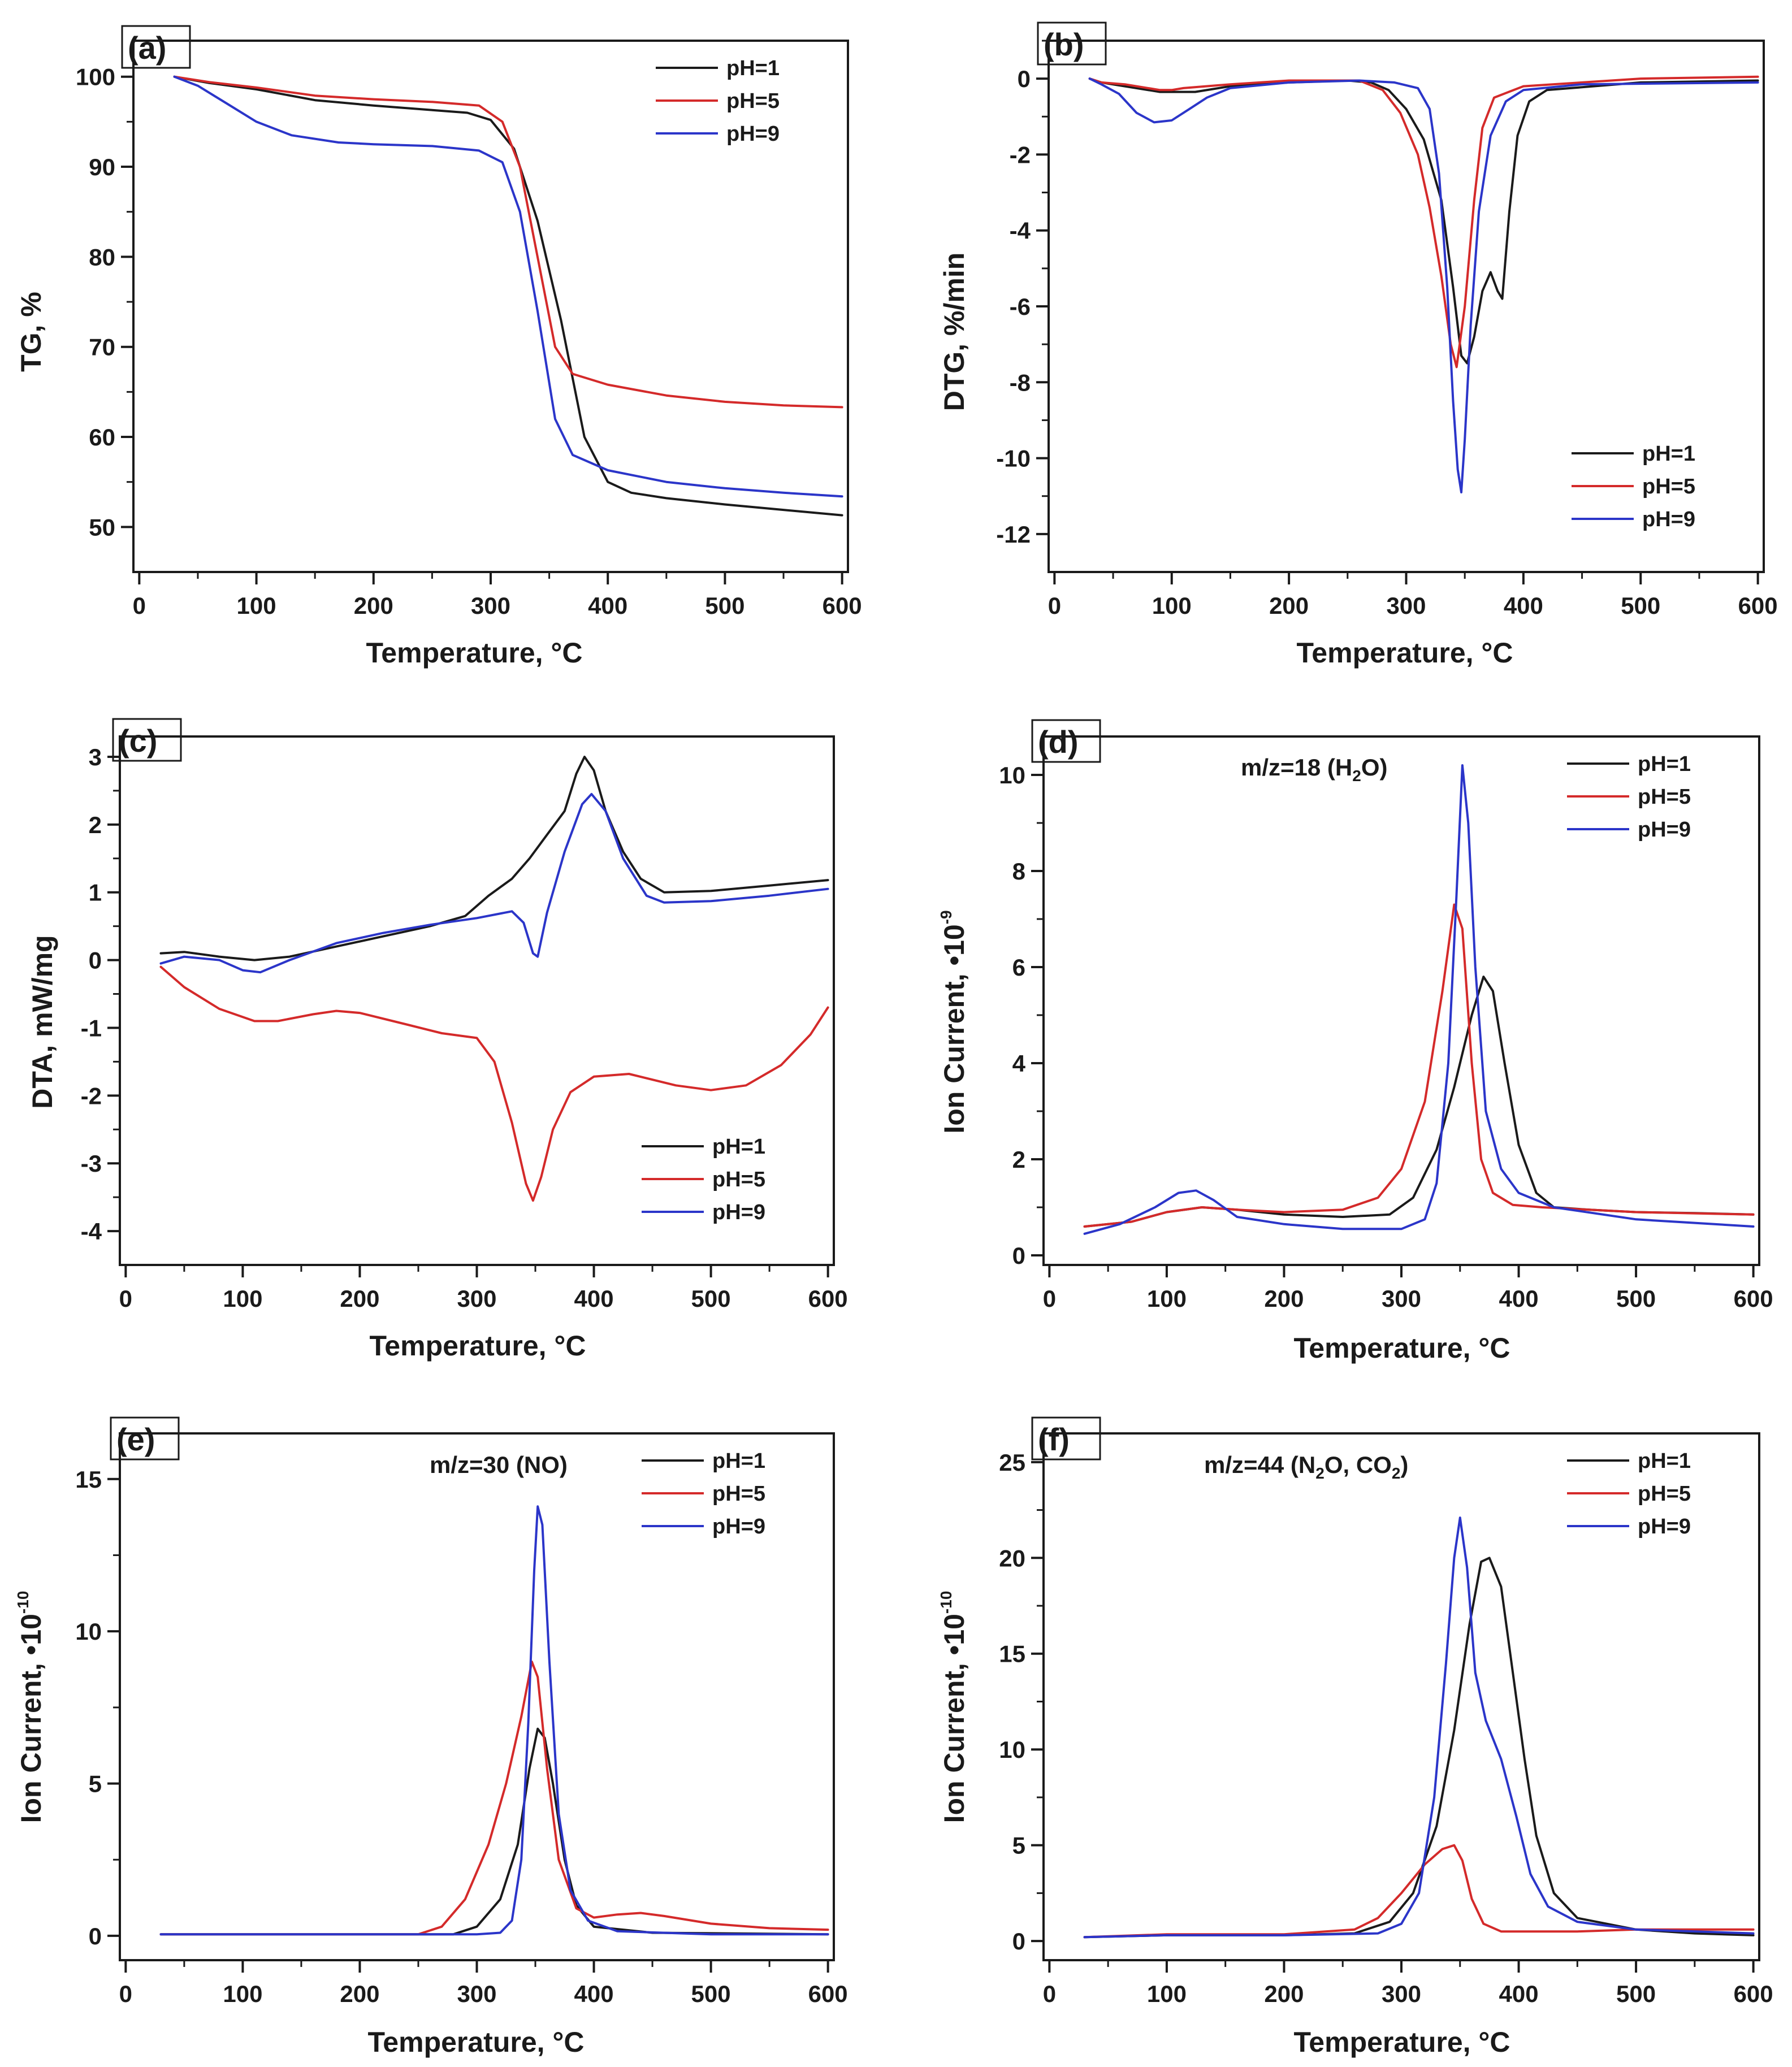 The image size is (1792, 2067). I want to click on xlabel-b: Temperature, °C, so click(1404, 653).